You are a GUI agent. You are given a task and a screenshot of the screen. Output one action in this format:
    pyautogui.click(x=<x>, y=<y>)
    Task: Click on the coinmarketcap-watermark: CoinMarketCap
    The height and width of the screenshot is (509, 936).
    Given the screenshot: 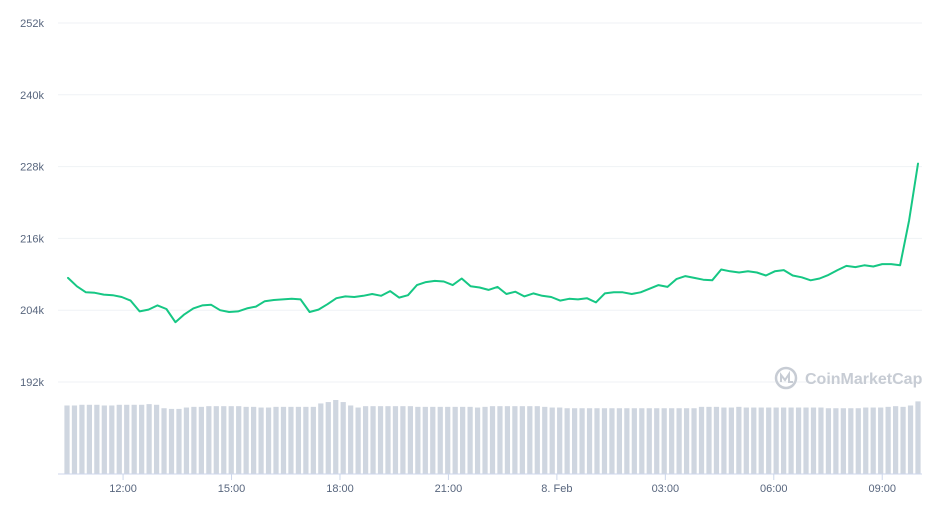 What is the action you would take?
    pyautogui.click(x=848, y=378)
    